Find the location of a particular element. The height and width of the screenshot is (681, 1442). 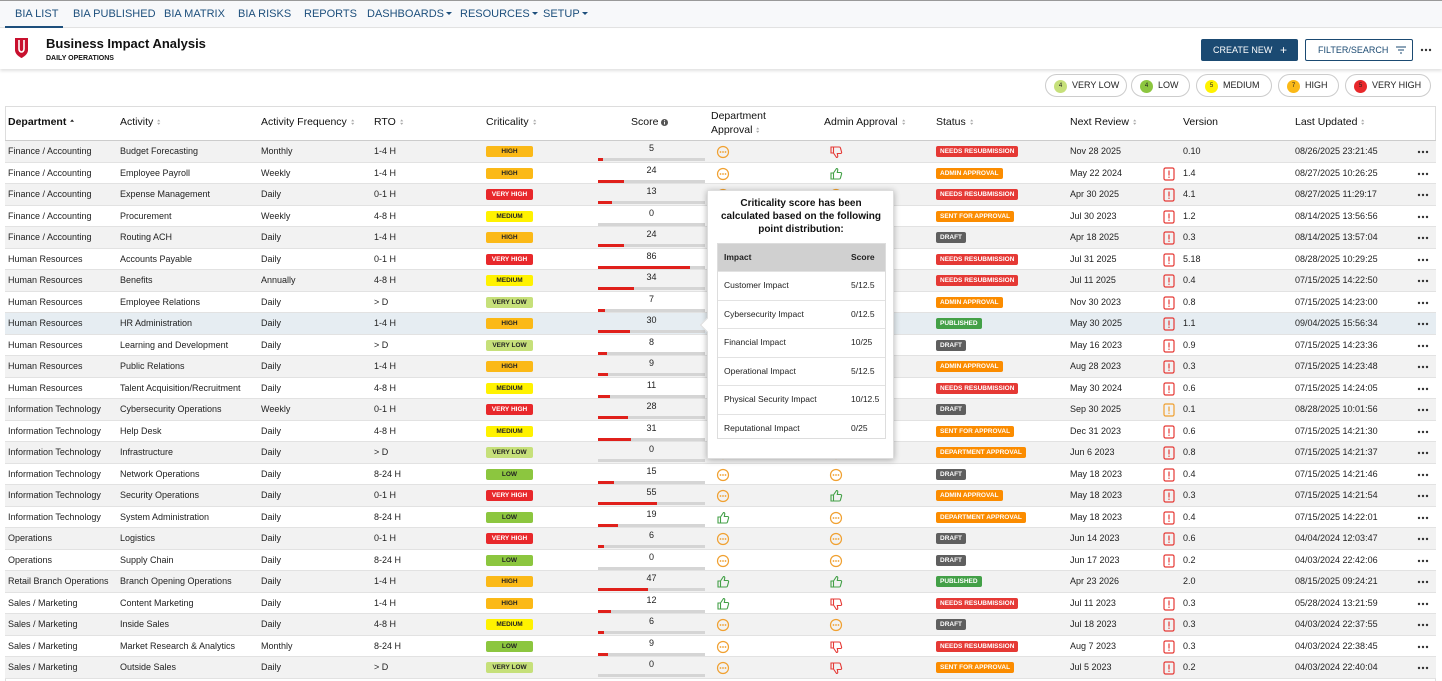

cell-last-updated: 08/14/2025 13:57:04 is located at coordinates (1336, 237).